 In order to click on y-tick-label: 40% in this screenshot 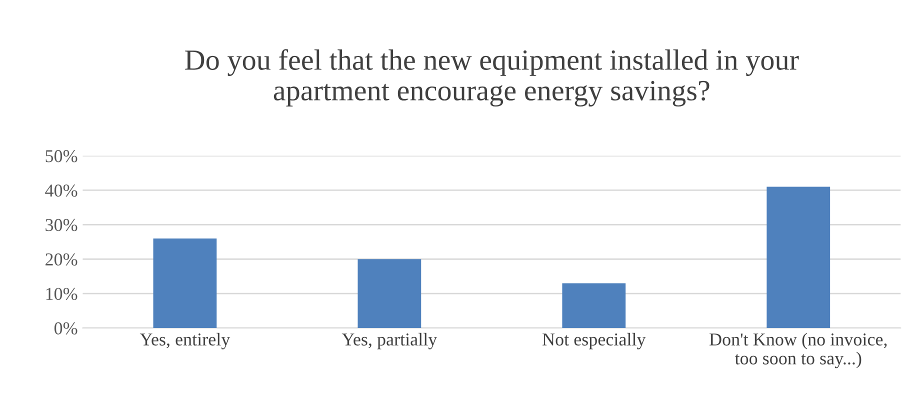, I will do `click(61, 190)`.